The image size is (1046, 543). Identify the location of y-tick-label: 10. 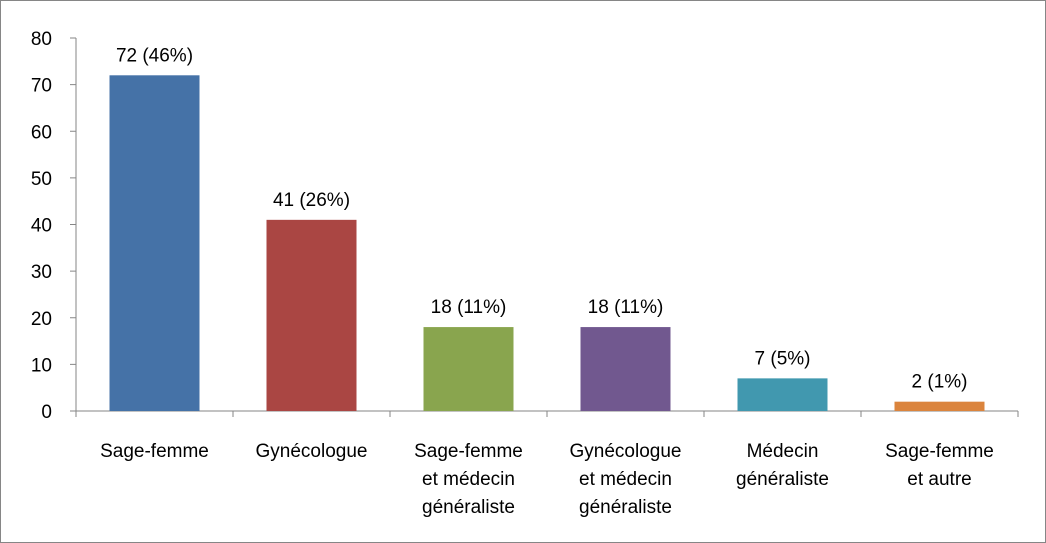
(41, 365).